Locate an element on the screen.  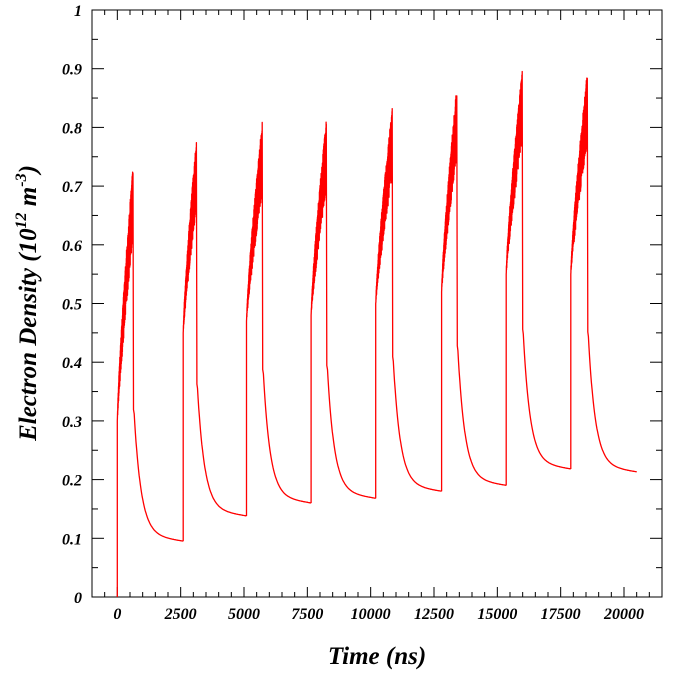
y-axis-title-mid: m is located at coordinates (28, 200).